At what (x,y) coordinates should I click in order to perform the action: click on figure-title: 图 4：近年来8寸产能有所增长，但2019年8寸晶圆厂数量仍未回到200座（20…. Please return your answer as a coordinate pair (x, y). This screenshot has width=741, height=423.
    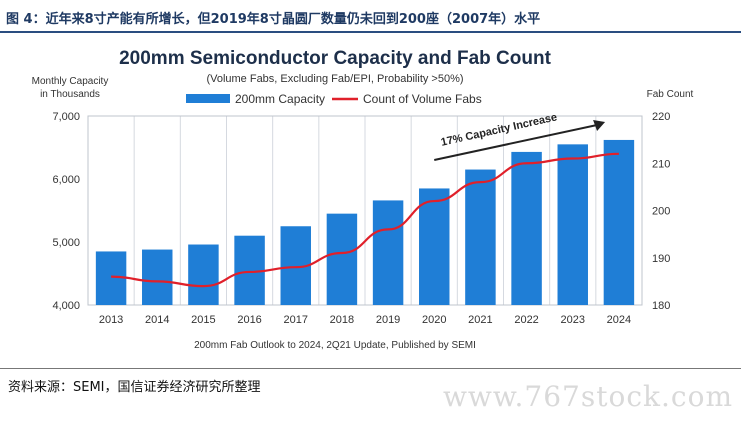
    Looking at the image, I should click on (273, 19).